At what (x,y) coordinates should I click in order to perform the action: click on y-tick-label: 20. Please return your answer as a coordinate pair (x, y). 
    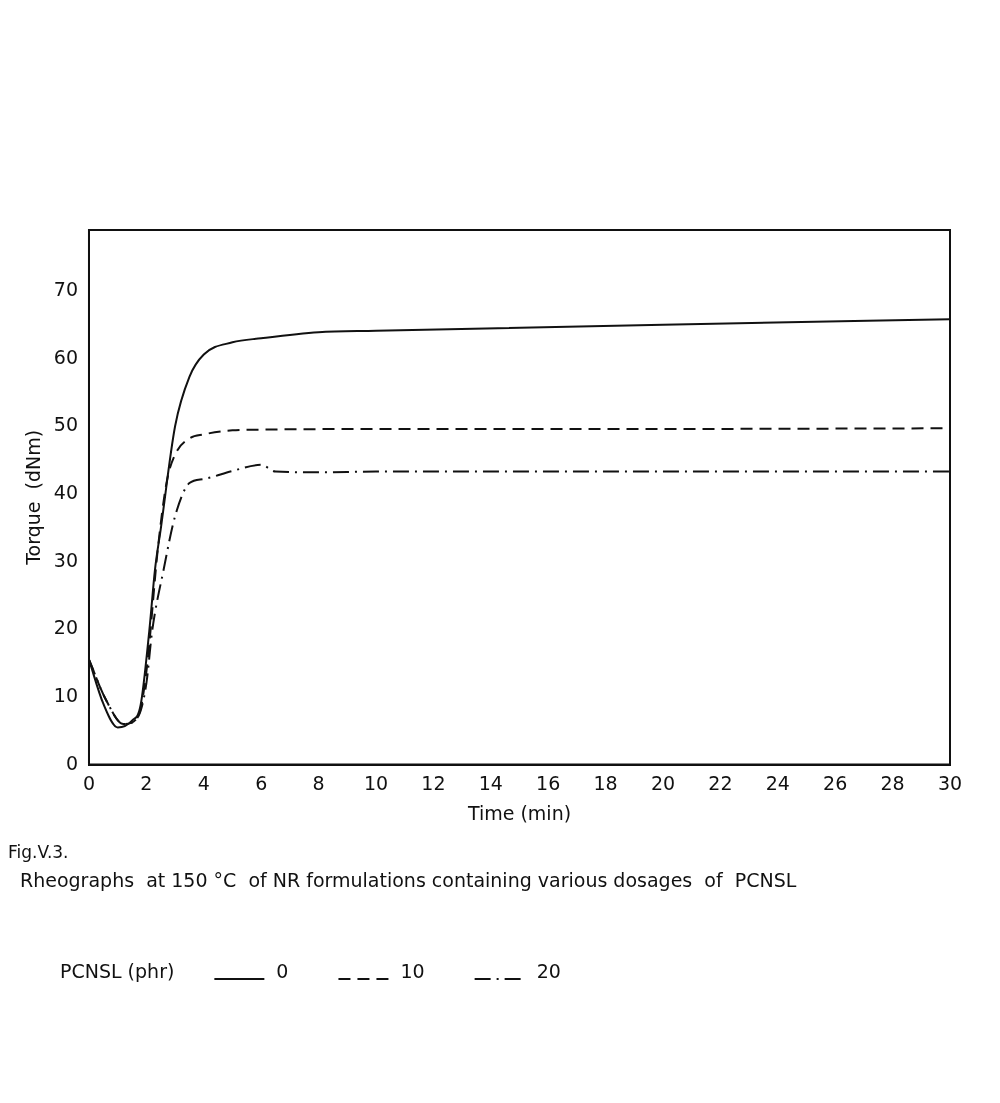
    Looking at the image, I should click on (65, 627).